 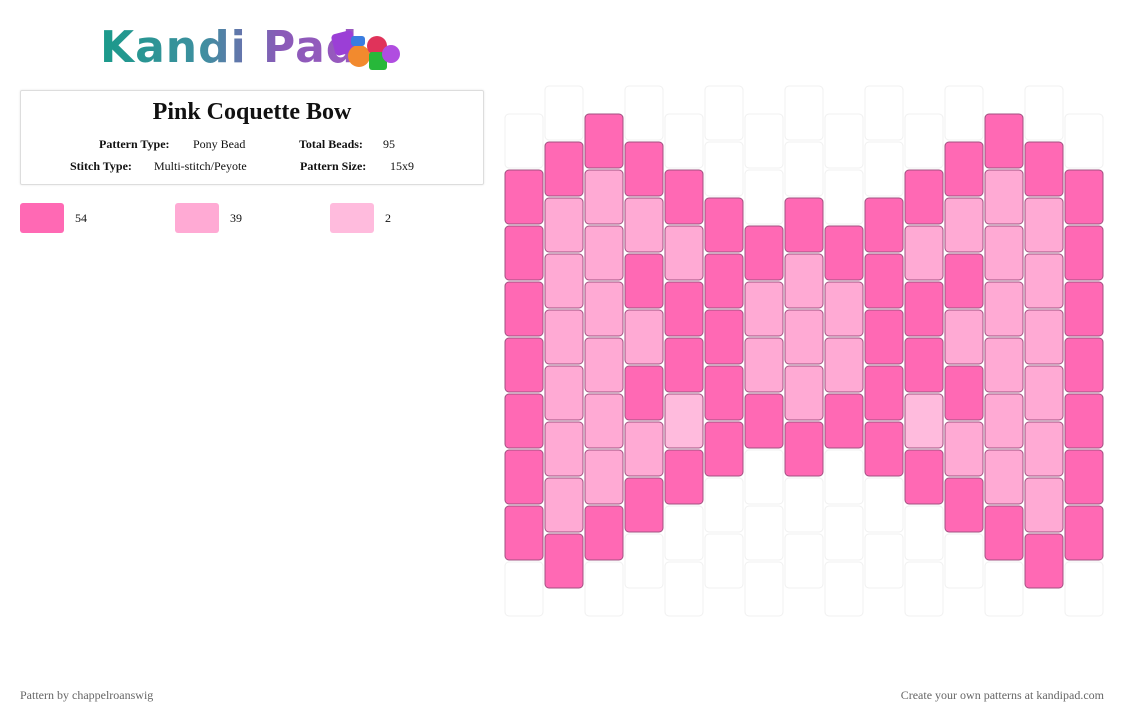 What do you see at coordinates (365, 50) in the screenshot?
I see `logo-icon` at bounding box center [365, 50].